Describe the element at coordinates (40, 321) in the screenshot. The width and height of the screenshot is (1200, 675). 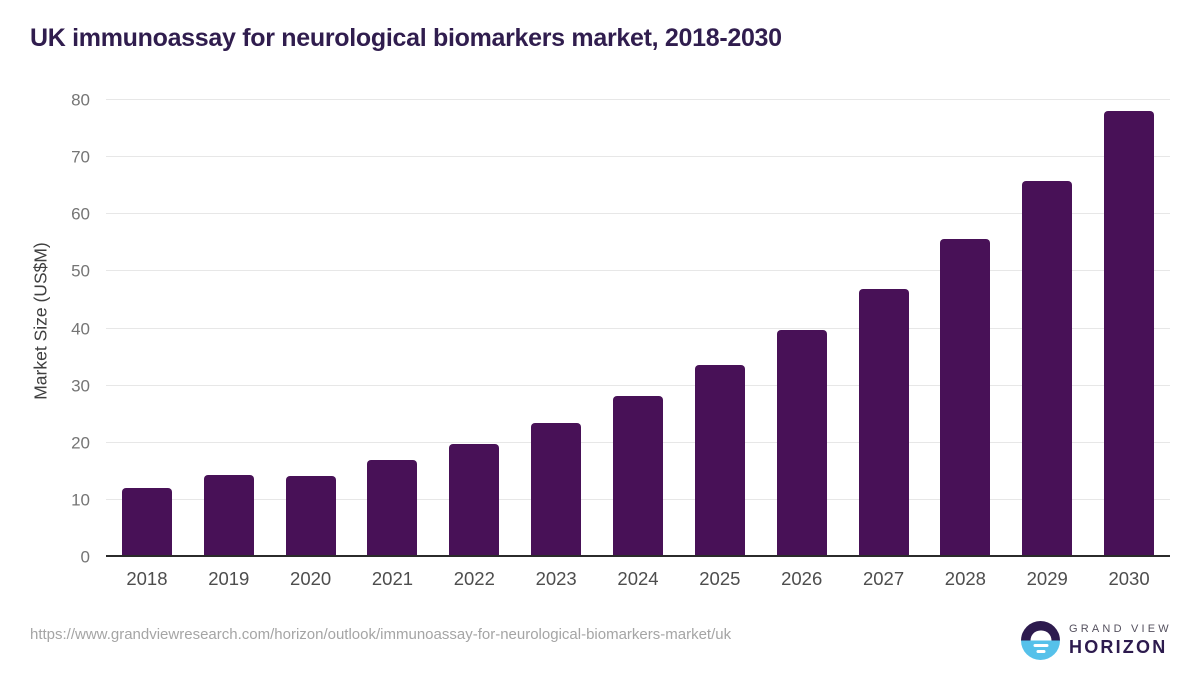
I see `y-axis-title: Market Size (US$M)` at that location.